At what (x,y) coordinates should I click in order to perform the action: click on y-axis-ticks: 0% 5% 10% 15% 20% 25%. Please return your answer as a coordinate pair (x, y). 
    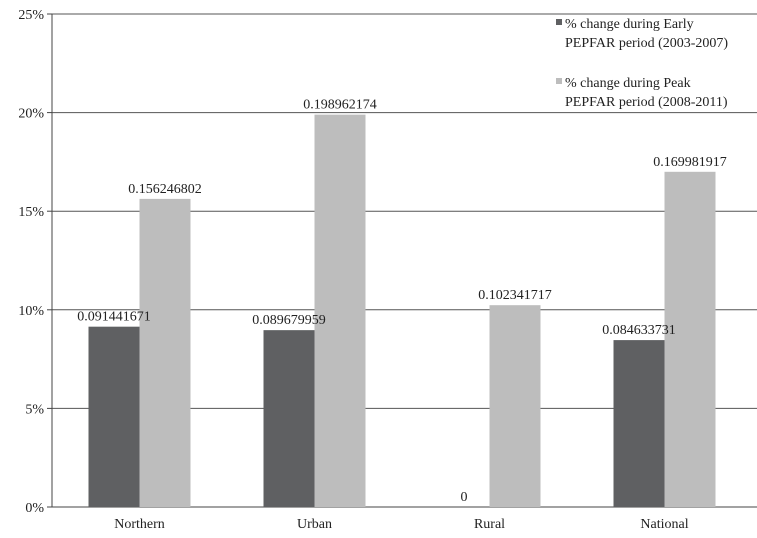
    Looking at the image, I should click on (35, 262).